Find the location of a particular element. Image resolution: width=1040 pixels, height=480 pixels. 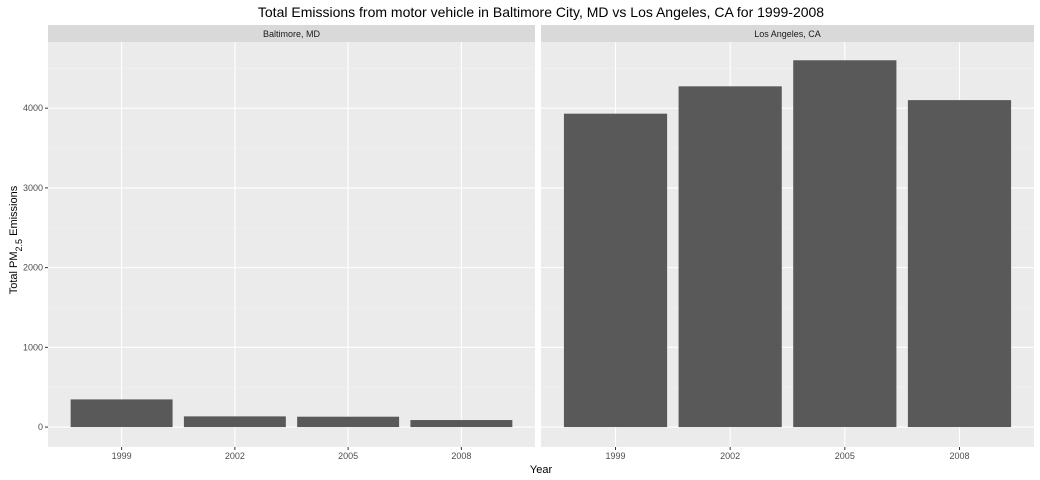

y-axis: 0 1000 2000 3000 4000 is located at coordinates (35, 267).